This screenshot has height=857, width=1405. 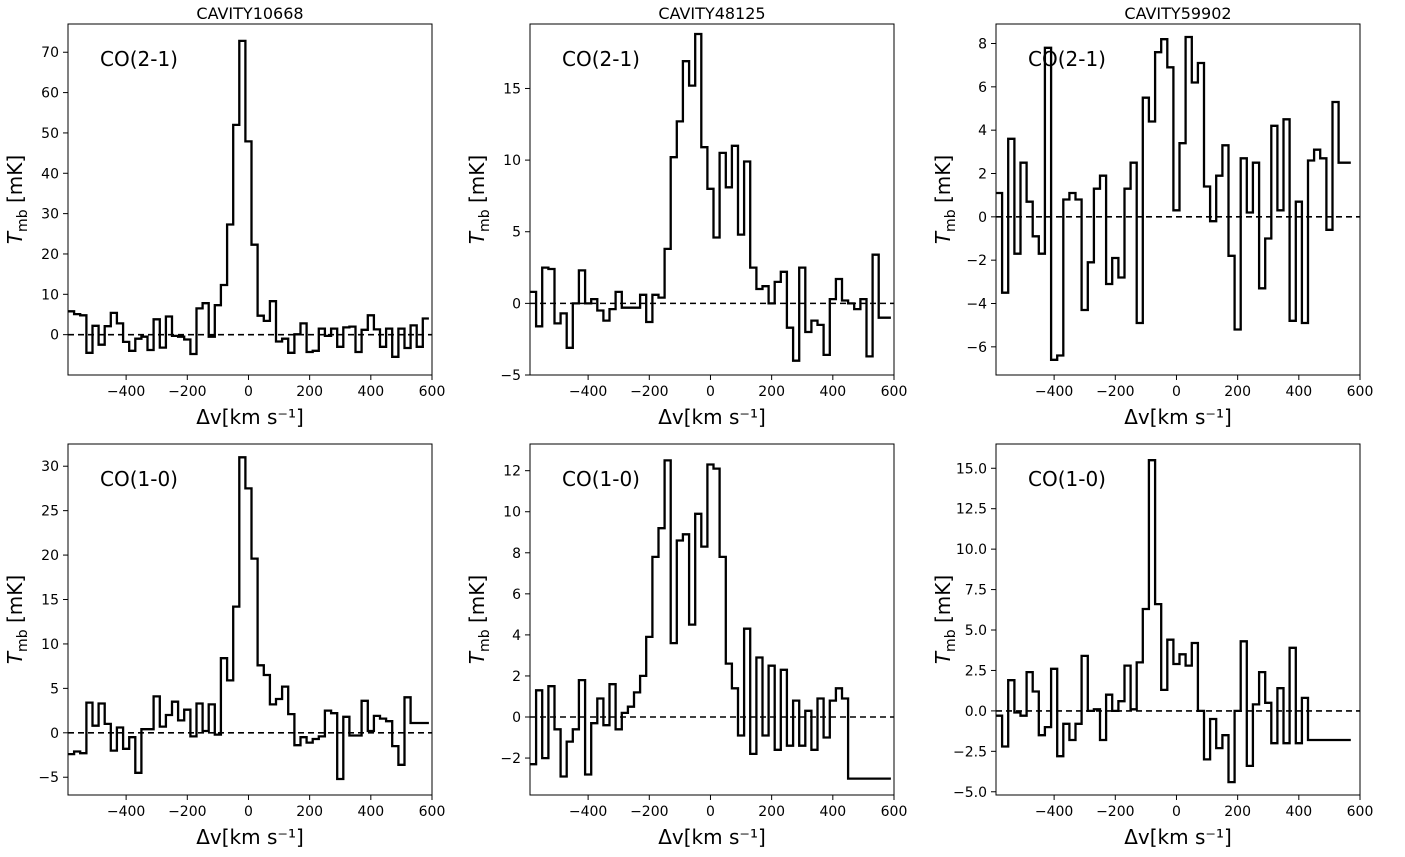 What do you see at coordinates (50, 174) in the screenshot?
I see `y-tick-label: 40` at bounding box center [50, 174].